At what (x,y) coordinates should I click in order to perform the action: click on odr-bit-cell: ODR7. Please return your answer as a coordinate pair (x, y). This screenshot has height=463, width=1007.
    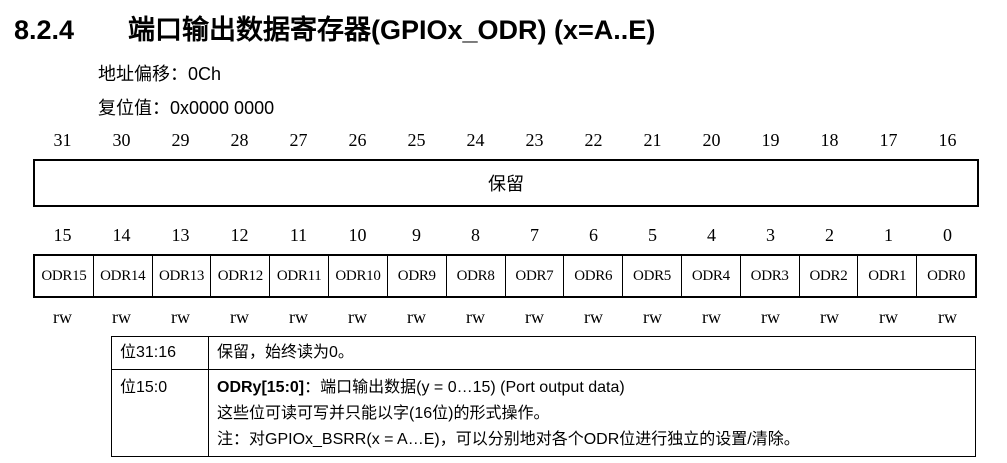
    Looking at the image, I should click on (534, 276).